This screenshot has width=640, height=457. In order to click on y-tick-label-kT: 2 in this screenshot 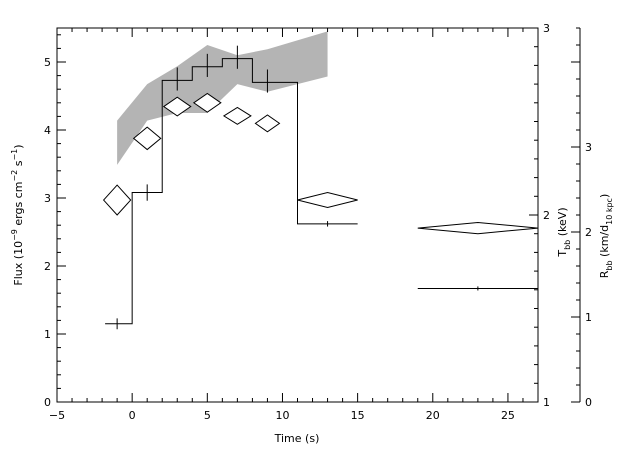, I will do `click(546, 215)`.